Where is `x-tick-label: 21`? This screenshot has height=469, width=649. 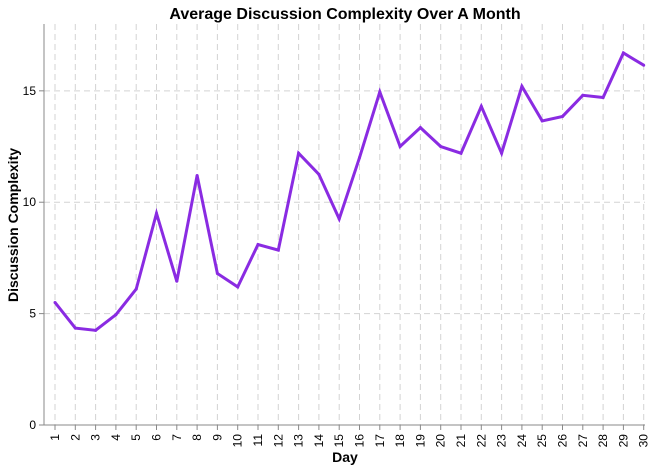
x-tick-label: 21 is located at coordinates (461, 441).